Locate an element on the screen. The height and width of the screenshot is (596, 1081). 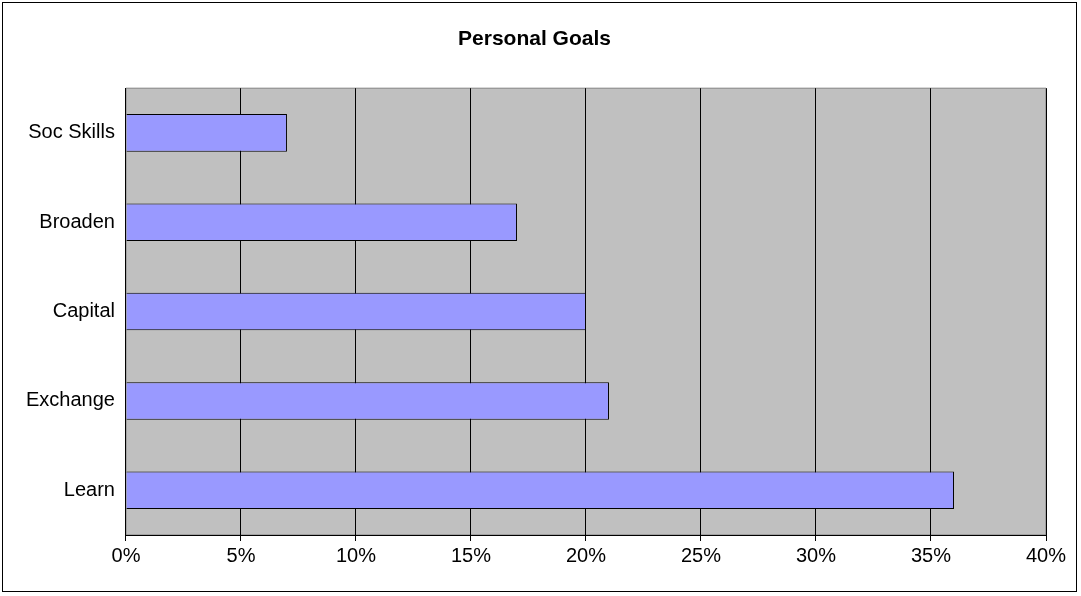
y-tick-label: Exchange is located at coordinates (70, 399).